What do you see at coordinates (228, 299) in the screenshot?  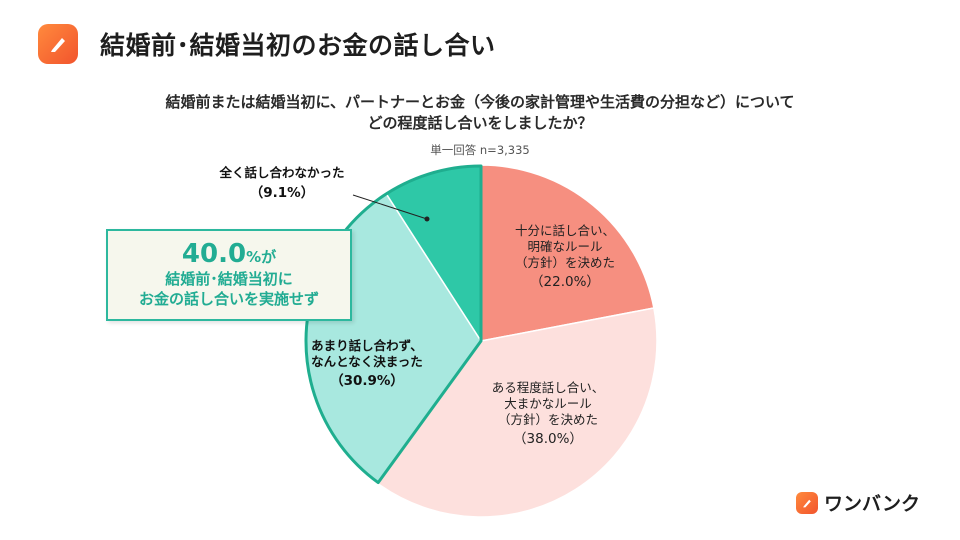 I see `callout-line-2: お金の話し合いを実施せず` at bounding box center [228, 299].